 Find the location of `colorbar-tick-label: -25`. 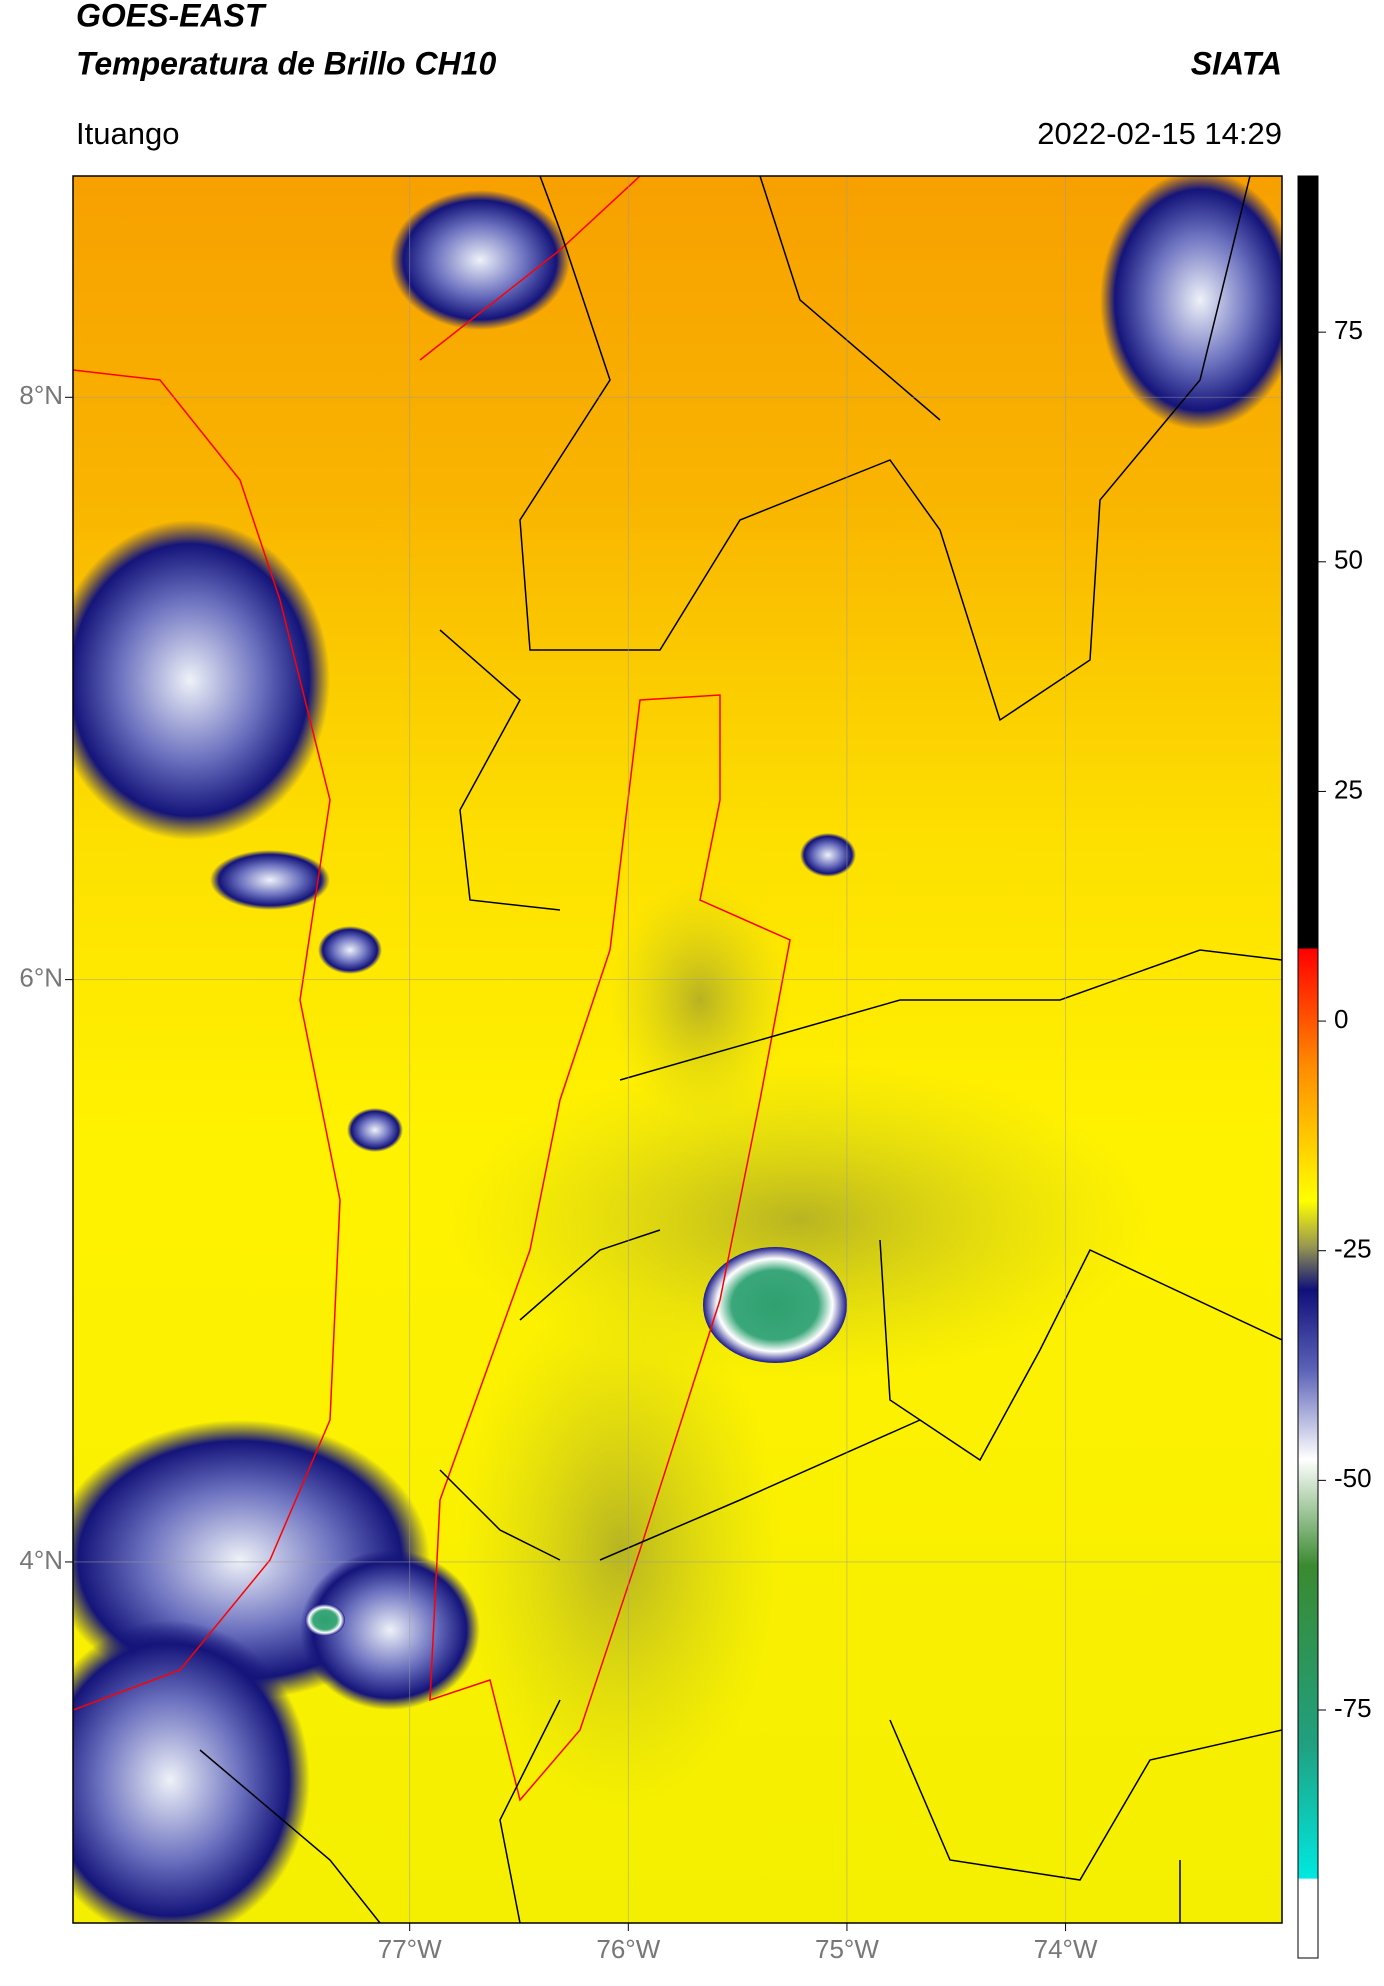

colorbar-tick-label: -25 is located at coordinates (1353, 1249).